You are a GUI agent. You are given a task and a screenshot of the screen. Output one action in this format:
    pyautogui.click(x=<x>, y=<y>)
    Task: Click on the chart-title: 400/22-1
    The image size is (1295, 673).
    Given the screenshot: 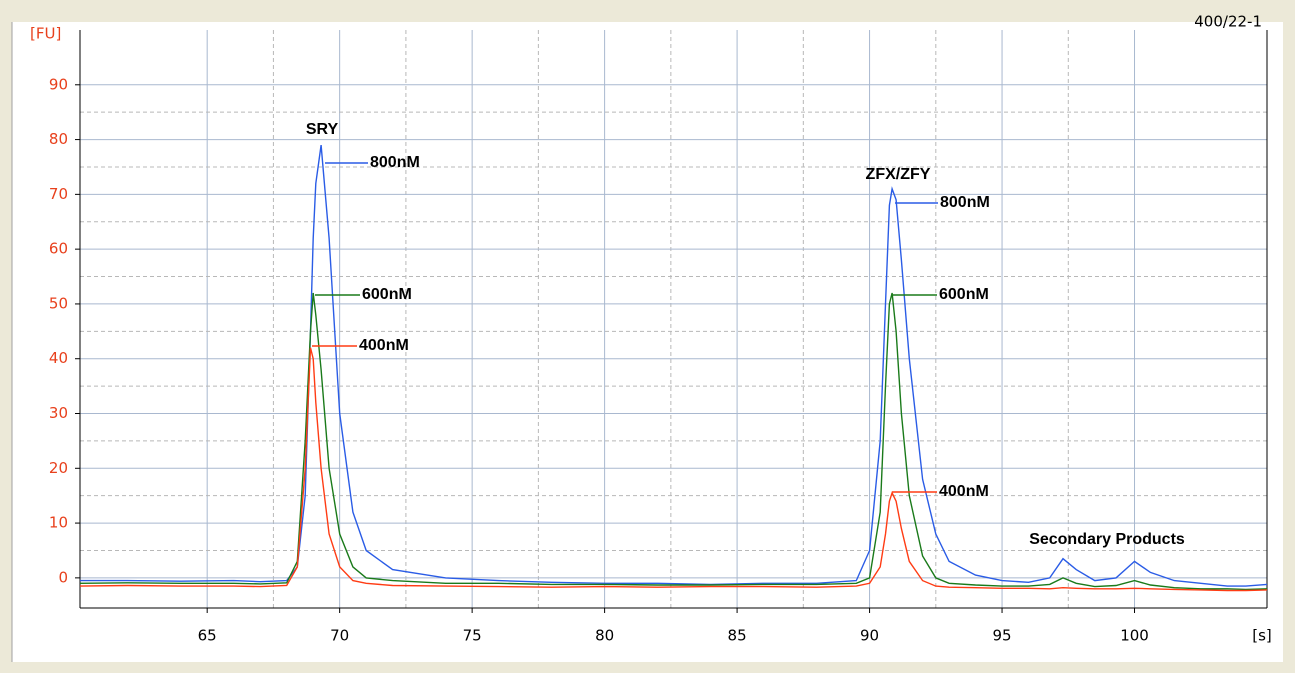 What is the action you would take?
    pyautogui.click(x=1228, y=22)
    